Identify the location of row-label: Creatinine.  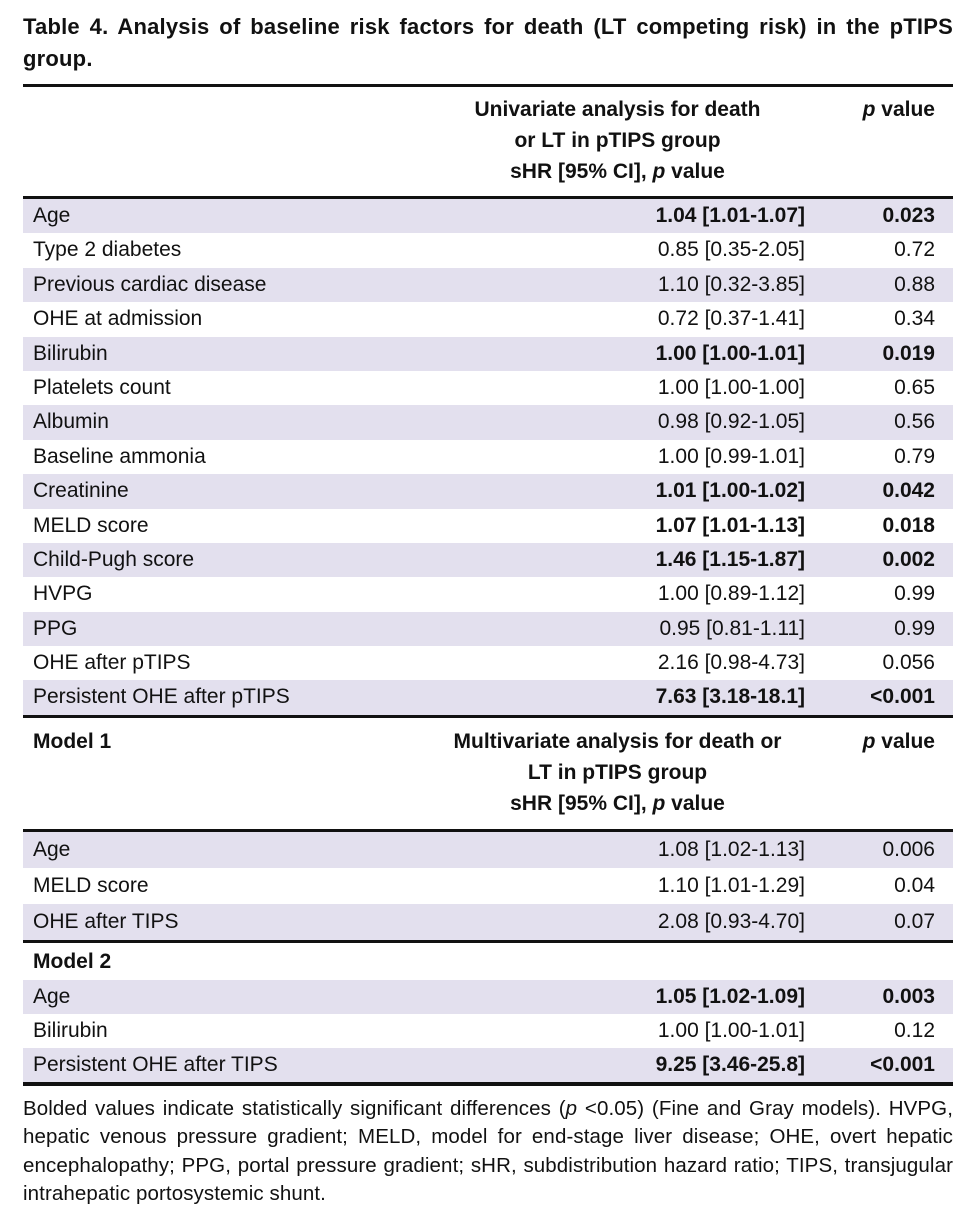
(81, 491).